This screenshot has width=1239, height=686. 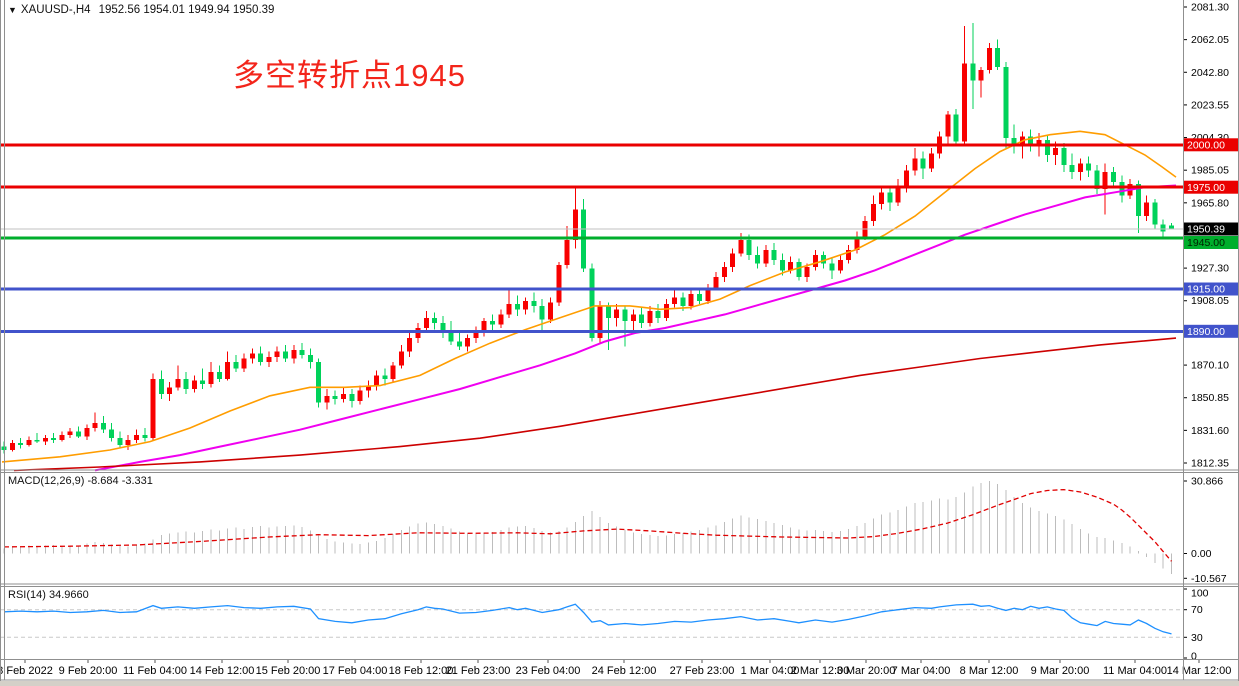 What do you see at coordinates (186, 10) in the screenshot?
I see `ohlc-values: 1952.56 1954.01 1949.94 1950.39` at bounding box center [186, 10].